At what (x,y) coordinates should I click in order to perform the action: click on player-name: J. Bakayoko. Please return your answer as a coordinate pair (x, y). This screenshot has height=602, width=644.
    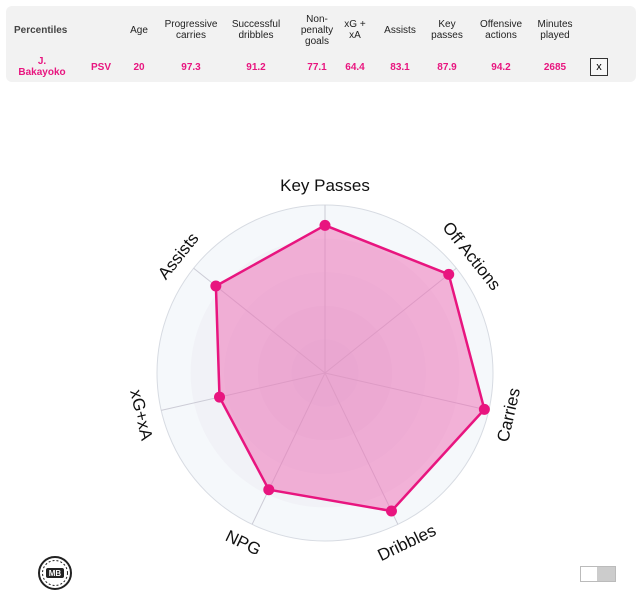
    Looking at the image, I should click on (42, 67).